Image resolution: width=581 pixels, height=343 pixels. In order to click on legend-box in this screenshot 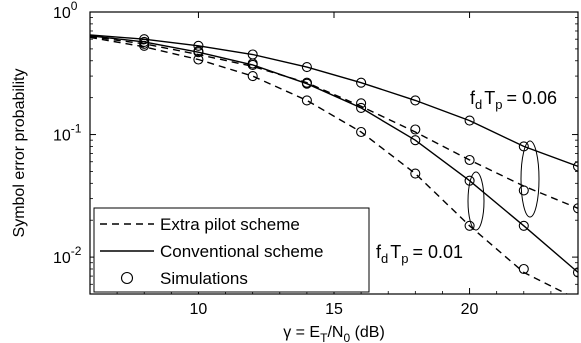, I will do `click(231, 250)`.